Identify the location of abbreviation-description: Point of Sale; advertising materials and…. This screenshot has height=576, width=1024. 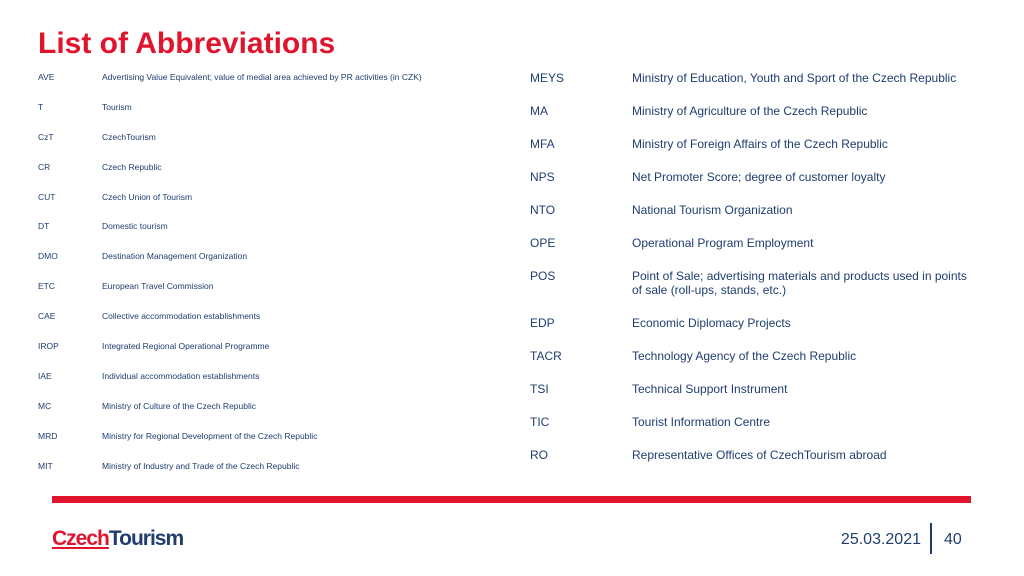
(799, 283).